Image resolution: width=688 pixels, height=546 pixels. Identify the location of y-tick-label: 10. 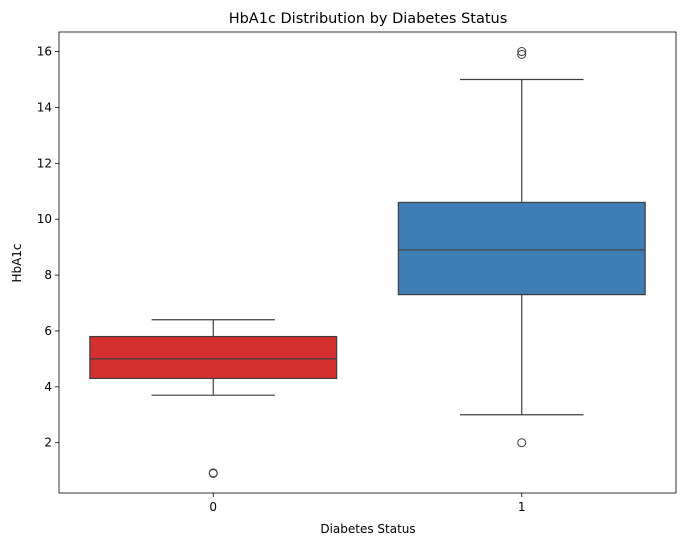
(44, 219).